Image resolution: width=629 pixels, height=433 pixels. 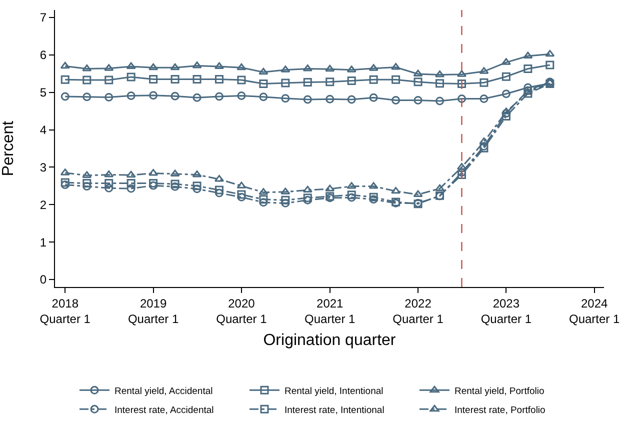 What do you see at coordinates (330, 311) in the screenshot?
I see `x-tick-label: 2021 Quarter 1` at bounding box center [330, 311].